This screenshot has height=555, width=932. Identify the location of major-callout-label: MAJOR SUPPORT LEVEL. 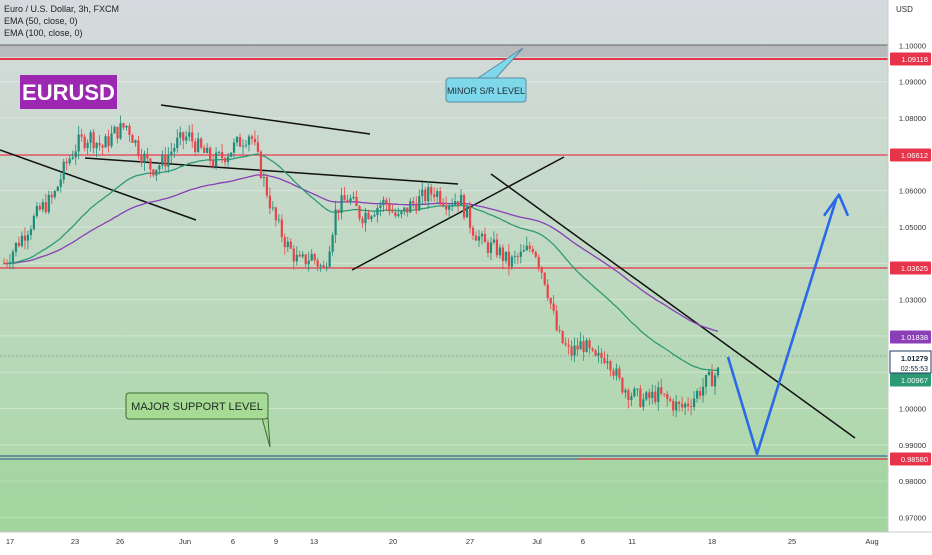
(197, 407).